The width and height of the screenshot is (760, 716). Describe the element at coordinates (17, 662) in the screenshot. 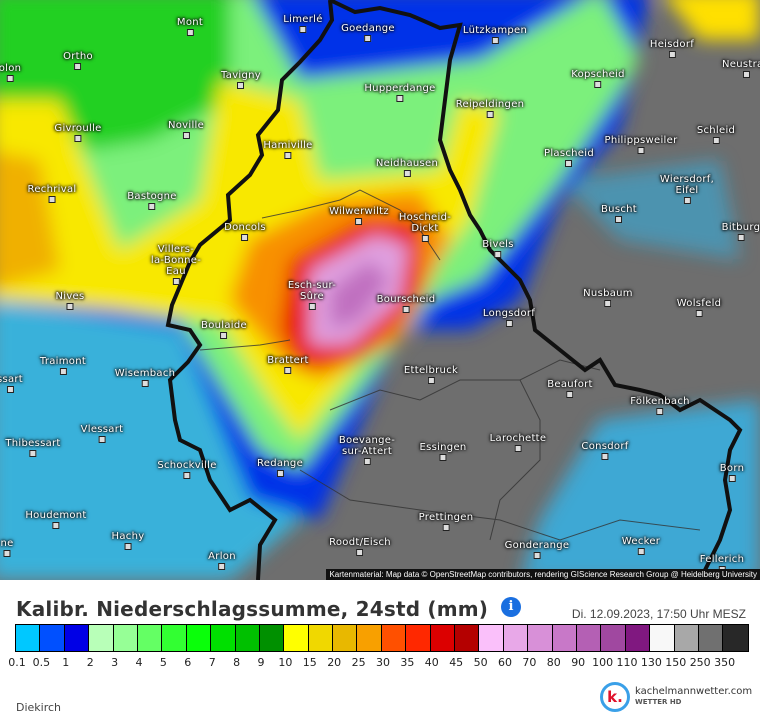

I see `scale-label: 0.1` at that location.